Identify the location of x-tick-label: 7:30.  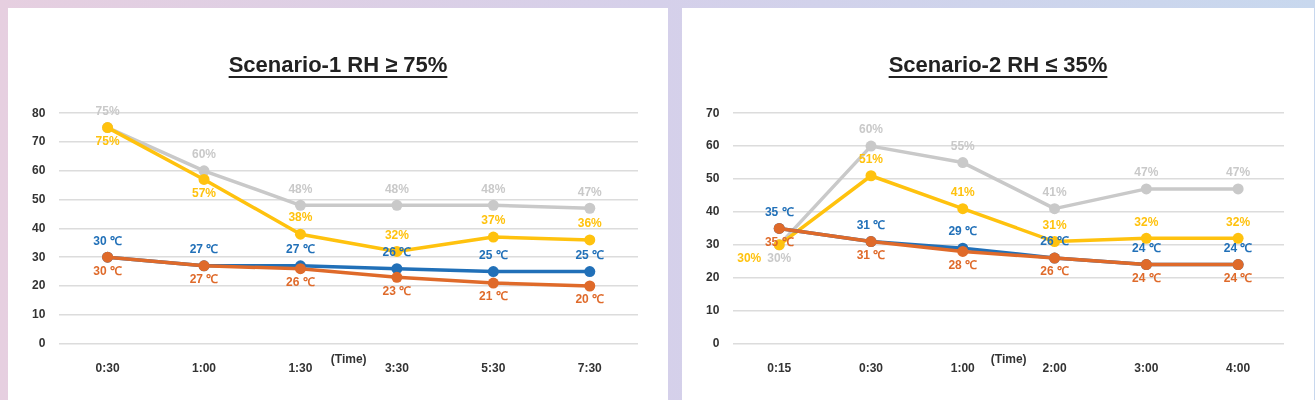
(590, 368).